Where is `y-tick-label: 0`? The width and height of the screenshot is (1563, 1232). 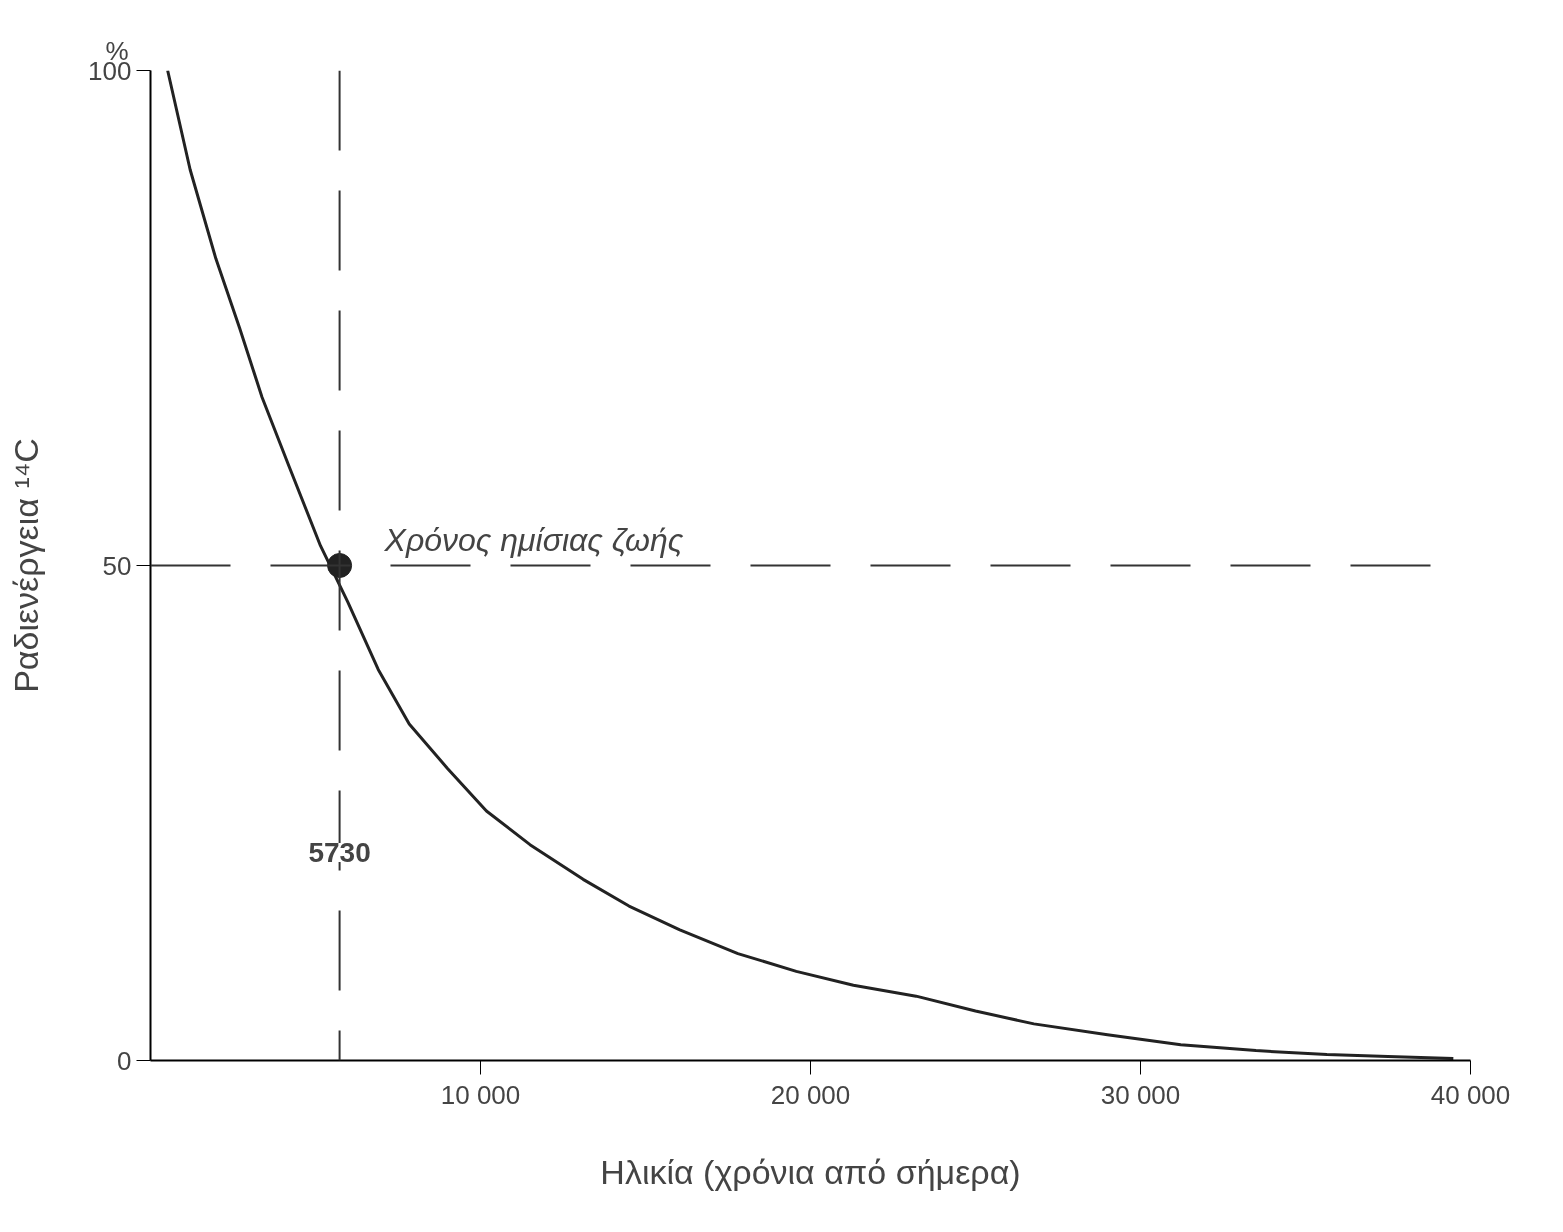 y-tick-label: 0 is located at coordinates (124, 1060).